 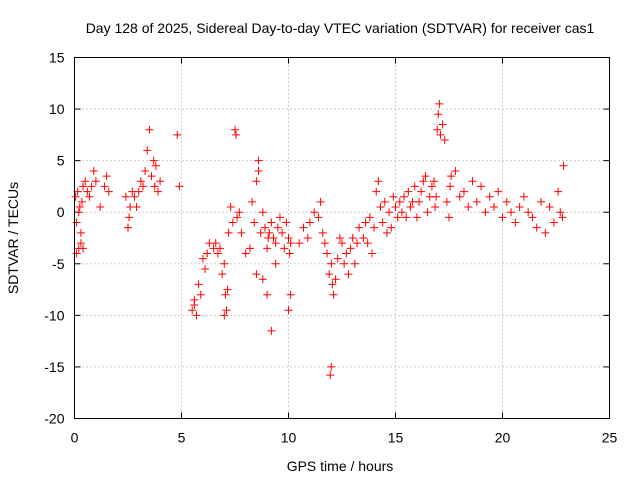 I want to click on x-tick-label: 5, so click(x=182, y=438).